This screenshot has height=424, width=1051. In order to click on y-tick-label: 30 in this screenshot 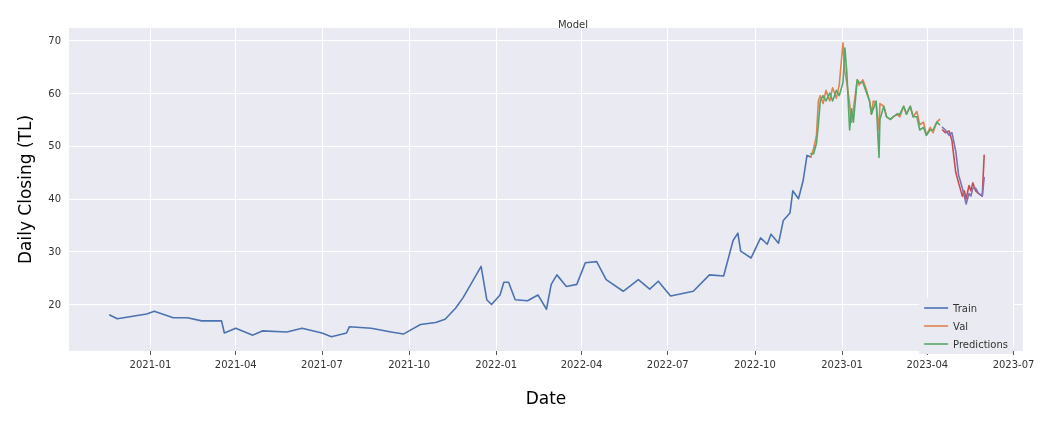, I will do `click(54, 252)`.